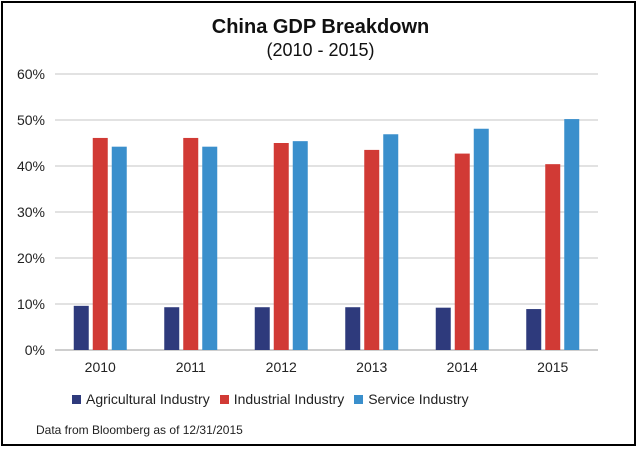 This screenshot has width=641, height=451. Describe the element at coordinates (418, 399) in the screenshot. I see `legend-label-service: Service Industry` at that location.